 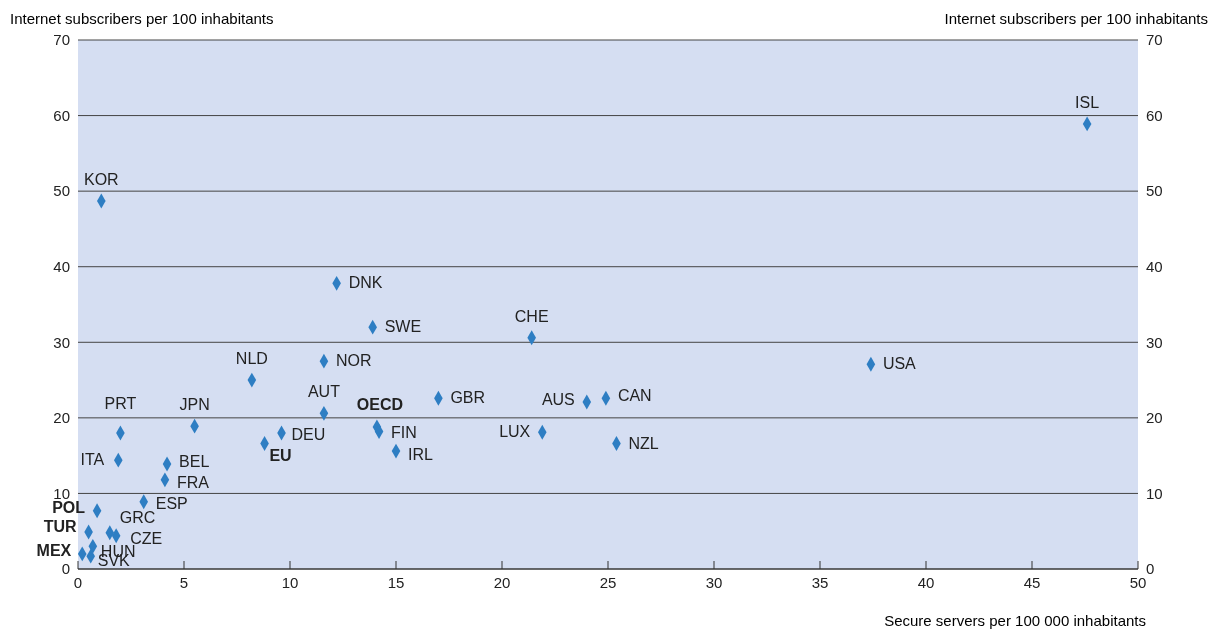 I want to click on series-label: ITA, so click(x=92, y=460).